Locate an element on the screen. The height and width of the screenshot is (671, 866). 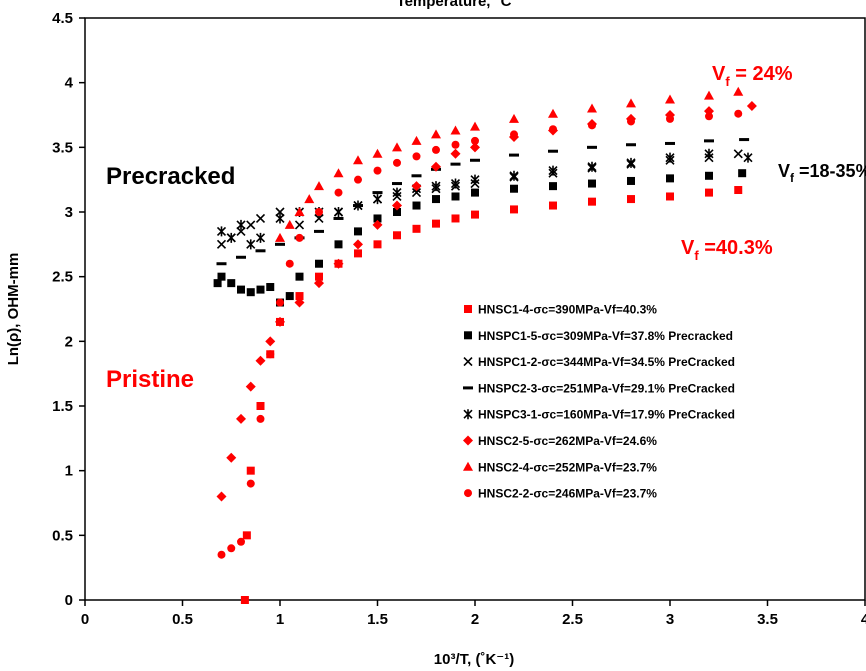
vf-40-sub: f is located at coordinates (696, 255).